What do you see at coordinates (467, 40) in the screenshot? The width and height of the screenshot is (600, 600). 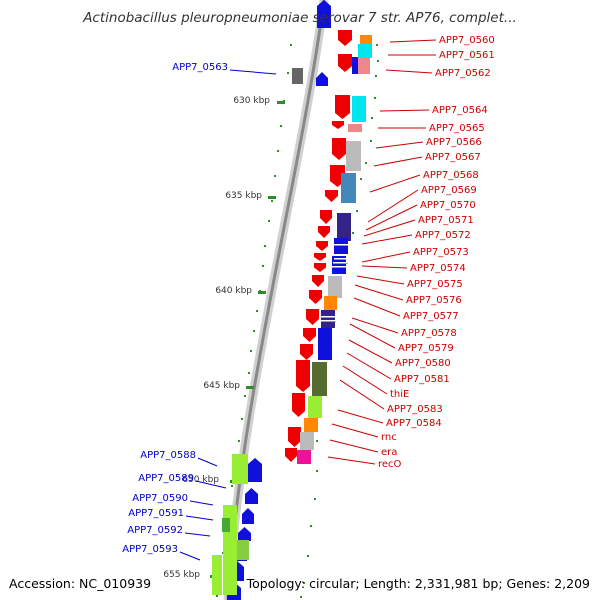 I see `reverse-gene-label: APP7_0560` at bounding box center [467, 40].